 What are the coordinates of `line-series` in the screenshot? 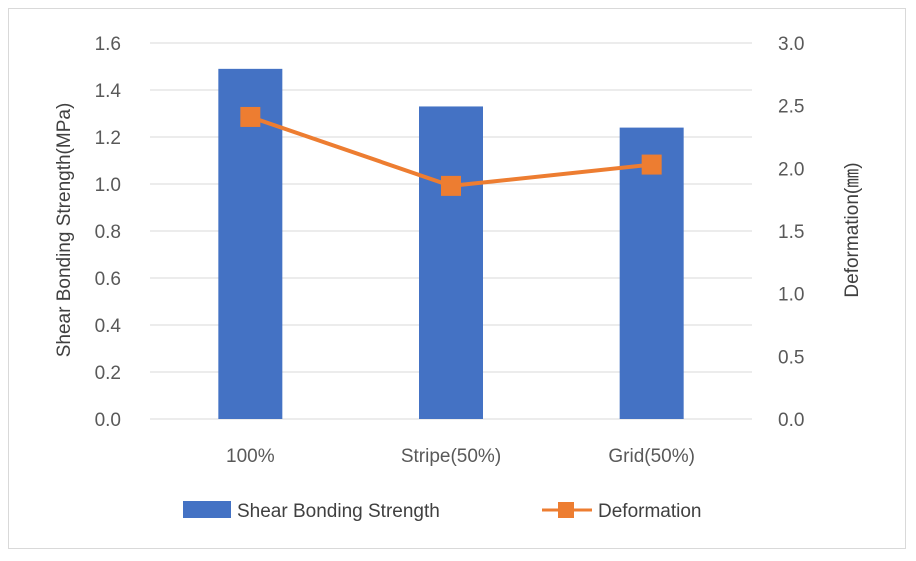 It's located at (451, 151).